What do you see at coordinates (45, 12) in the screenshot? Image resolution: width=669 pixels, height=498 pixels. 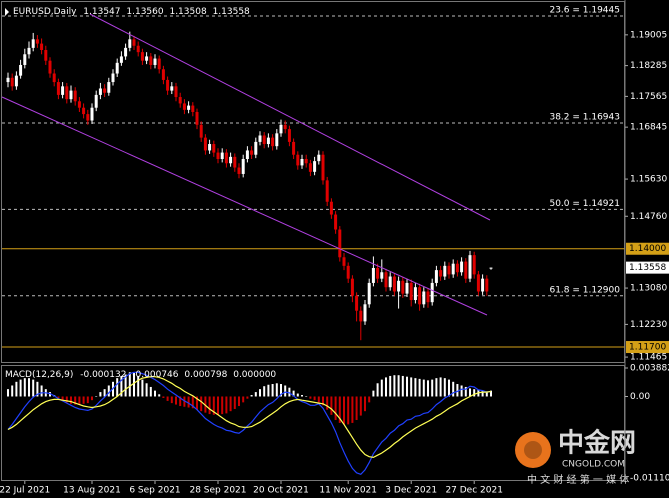 I see `chart-title: EURUSD,Daily` at bounding box center [45, 12].